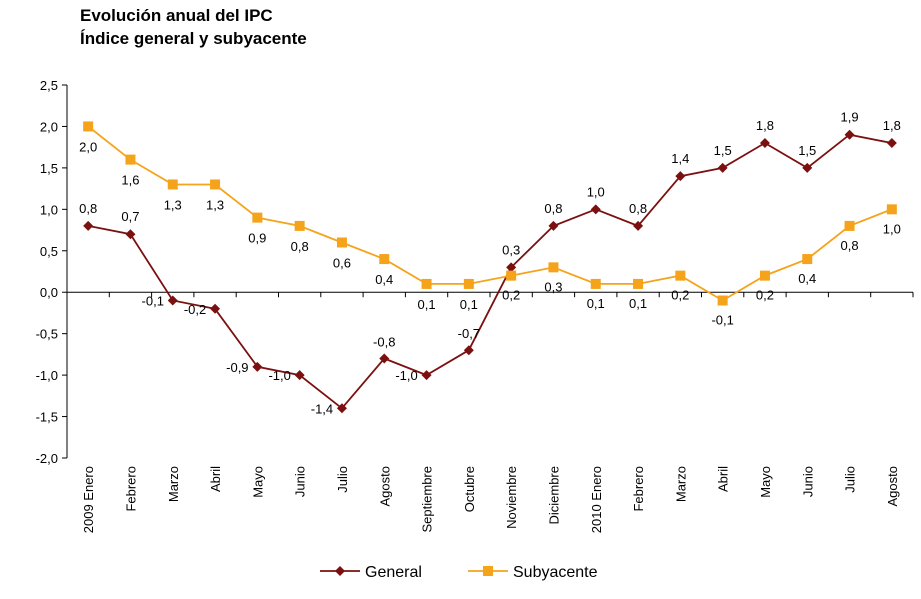 Image resolution: width=921 pixels, height=599 pixels. What do you see at coordinates (553, 495) in the screenshot?
I see `x-tick-label: Diciembre` at bounding box center [553, 495].